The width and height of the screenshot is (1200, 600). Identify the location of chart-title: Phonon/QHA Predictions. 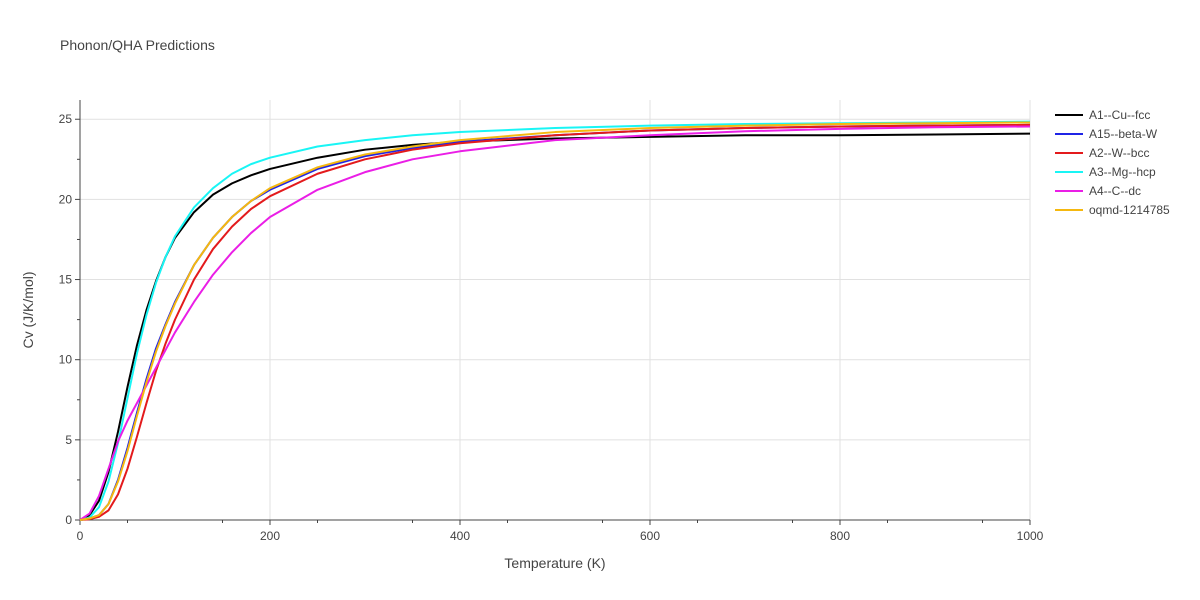
(137, 45).